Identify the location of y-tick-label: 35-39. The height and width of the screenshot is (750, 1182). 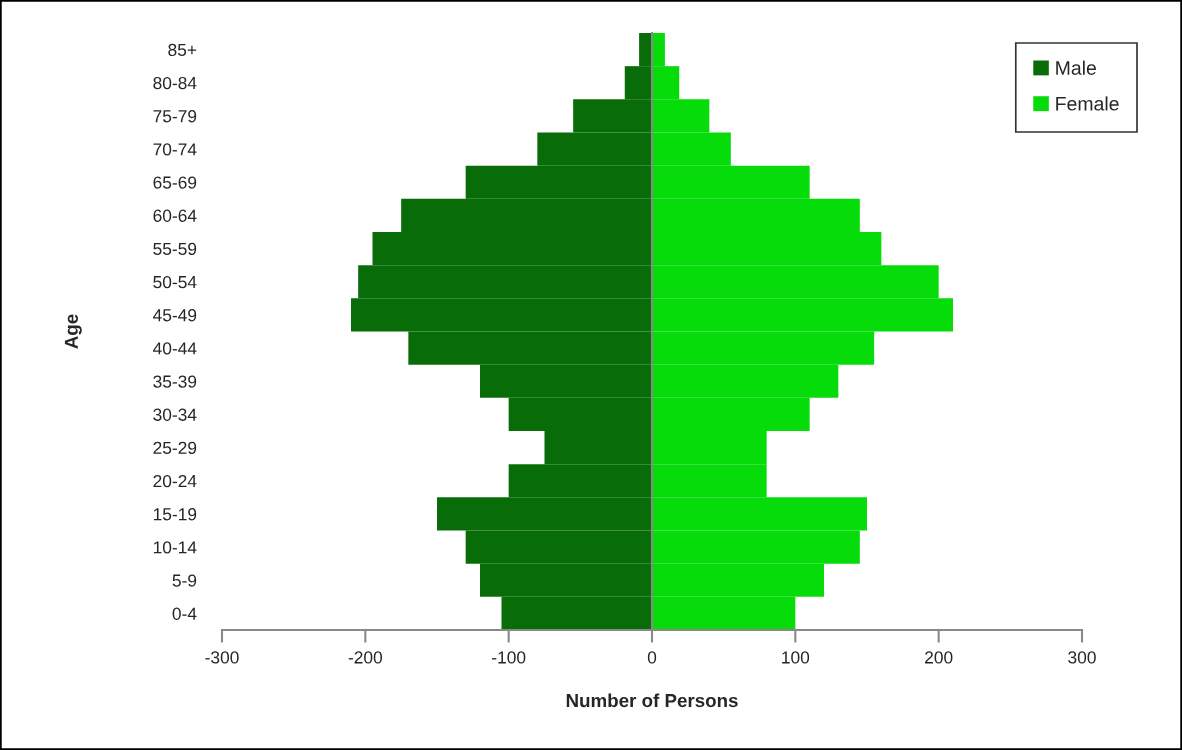
(175, 381).